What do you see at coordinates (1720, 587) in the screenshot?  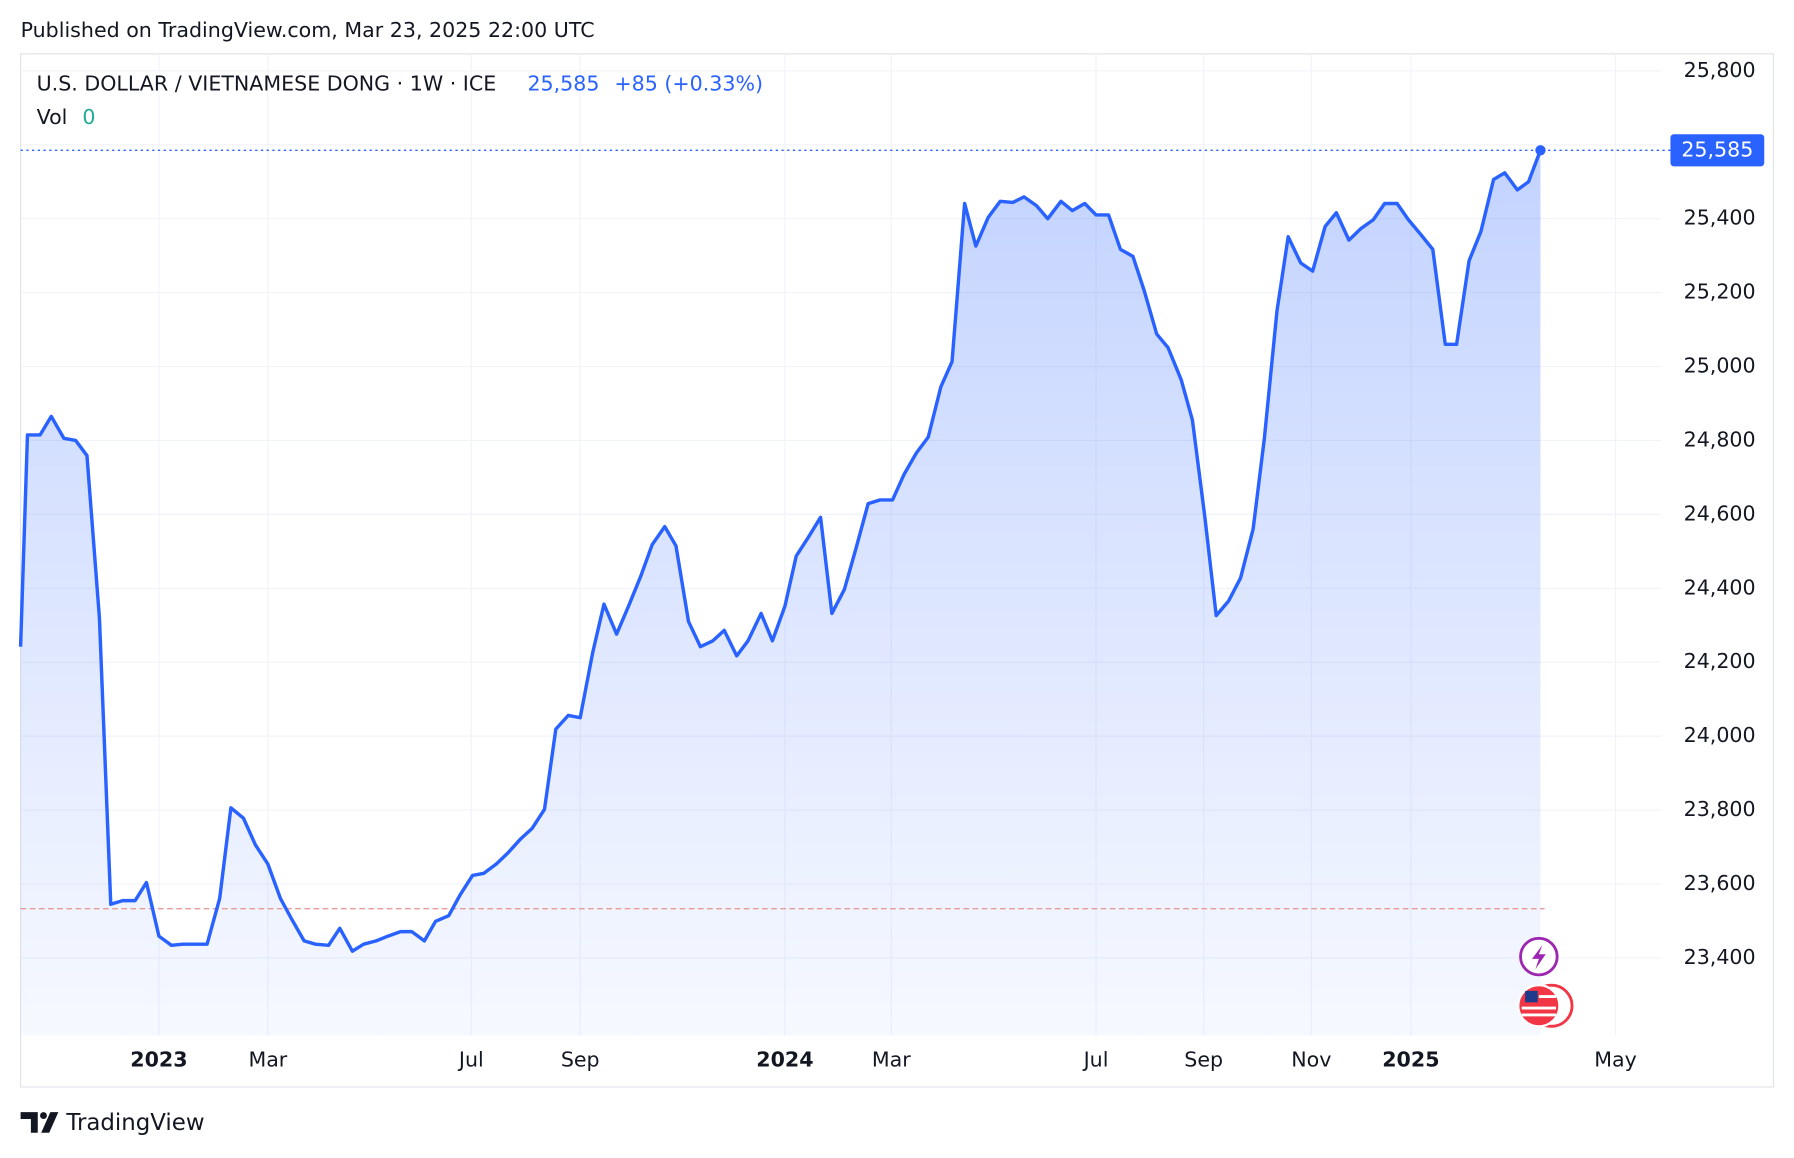 I see `y-tick-label: 24,400` at bounding box center [1720, 587].